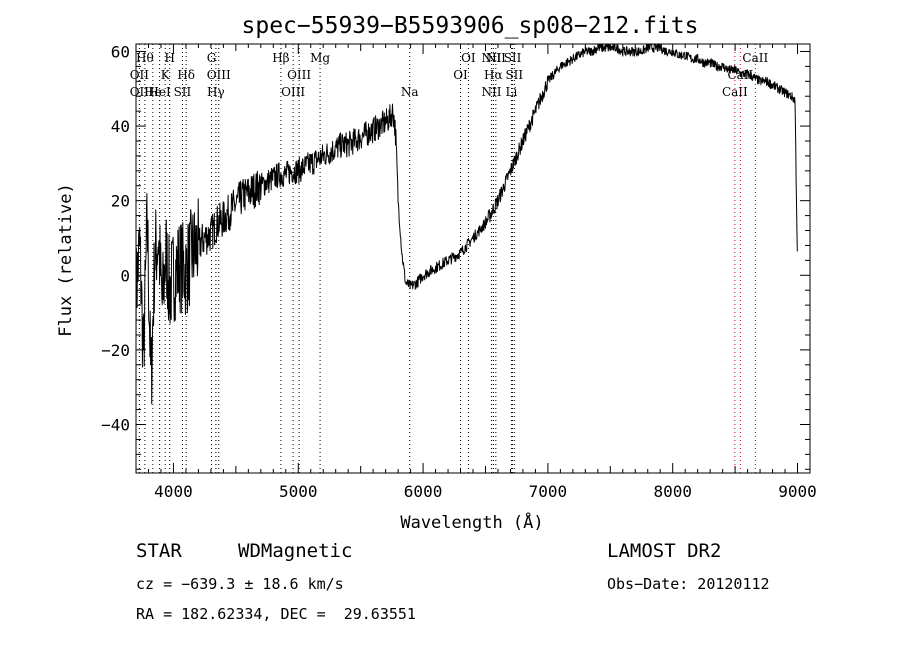  Describe the element at coordinates (153, 92) in the screenshot. I see `line-marker-label: He` at that location.